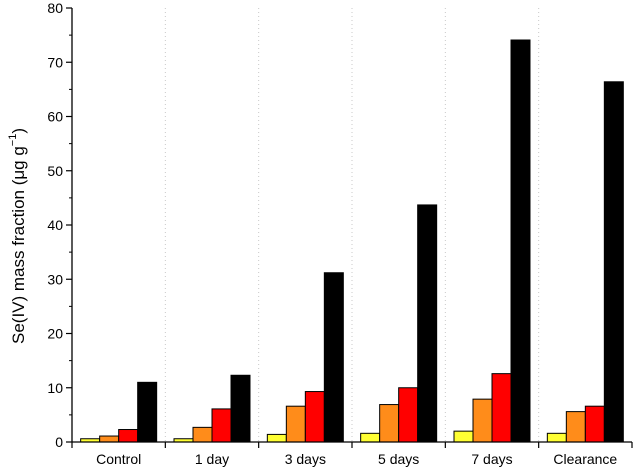  I want to click on bar-1-day-s3, so click(221, 425).